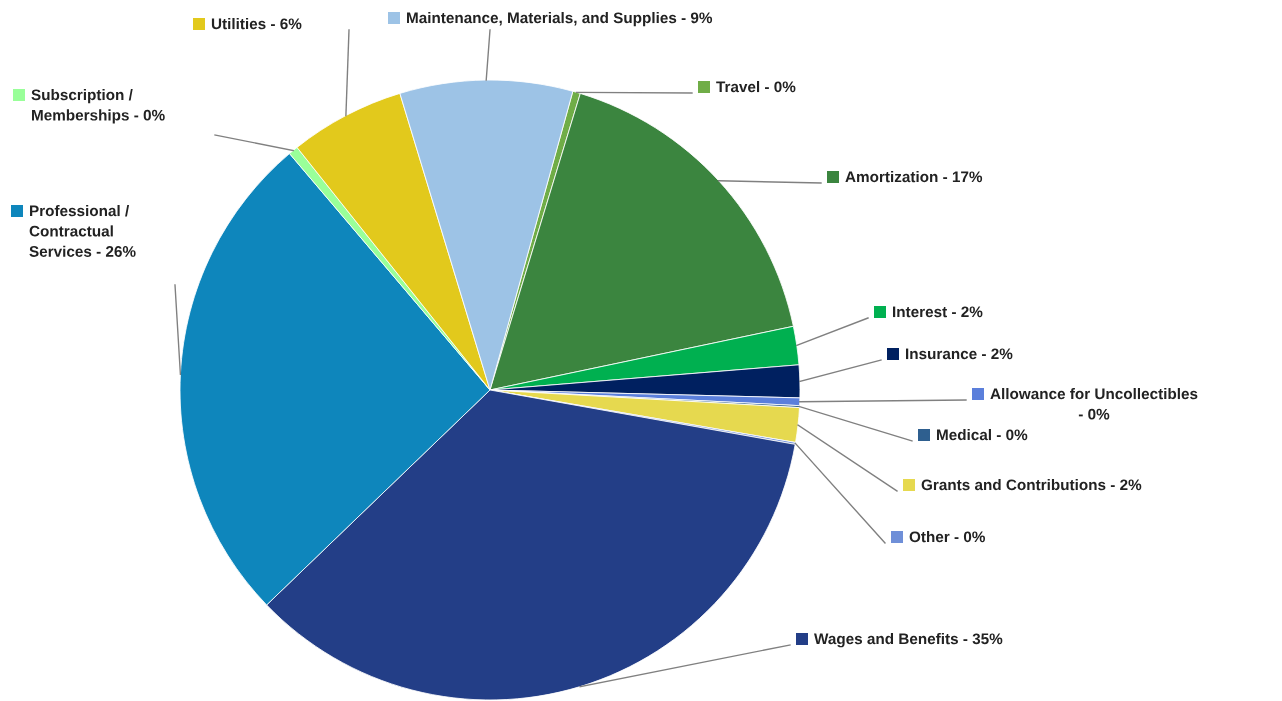 Image resolution: width=1282 pixels, height=701 pixels. What do you see at coordinates (82, 231) in the screenshot?
I see `legend-label: Professional / Contractual Services - 26%` at bounding box center [82, 231].